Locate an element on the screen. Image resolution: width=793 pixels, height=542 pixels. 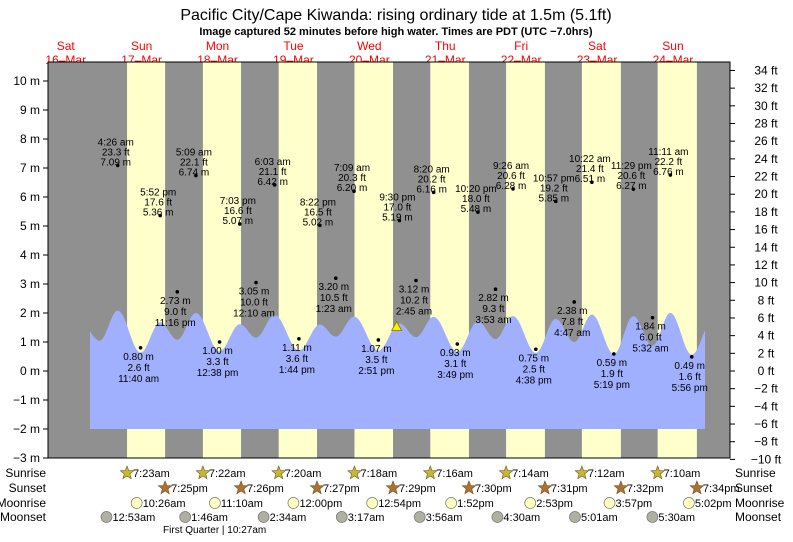
right-tick-label: 4 ft is located at coordinates (766, 336).